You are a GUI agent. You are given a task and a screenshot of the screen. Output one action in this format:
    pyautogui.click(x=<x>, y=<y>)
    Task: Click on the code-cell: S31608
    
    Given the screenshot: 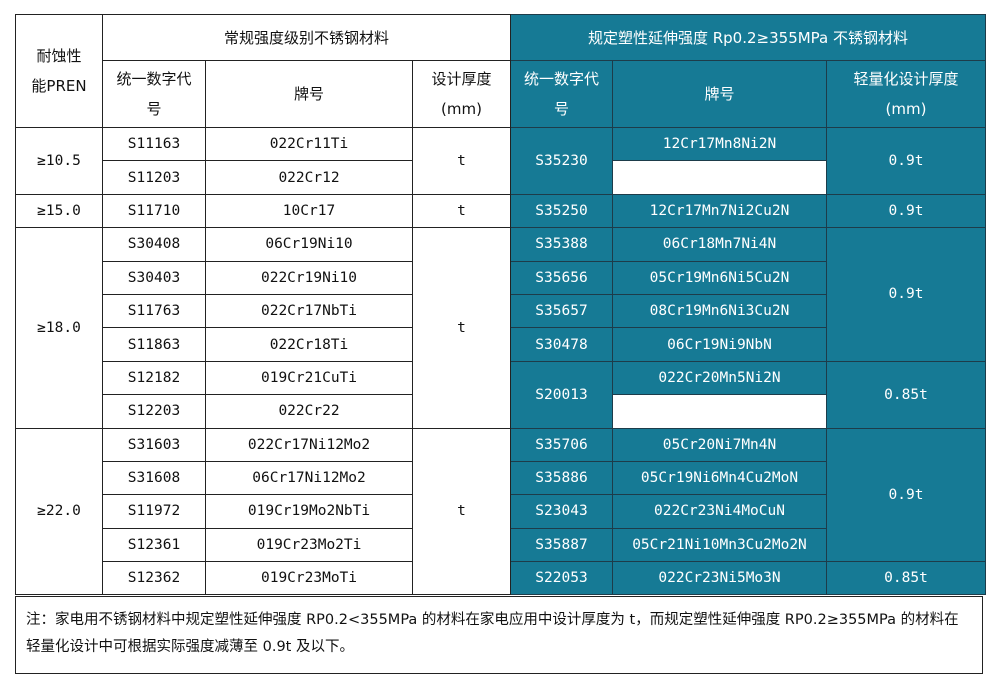 What is the action you would take?
    pyautogui.click(x=154, y=478)
    